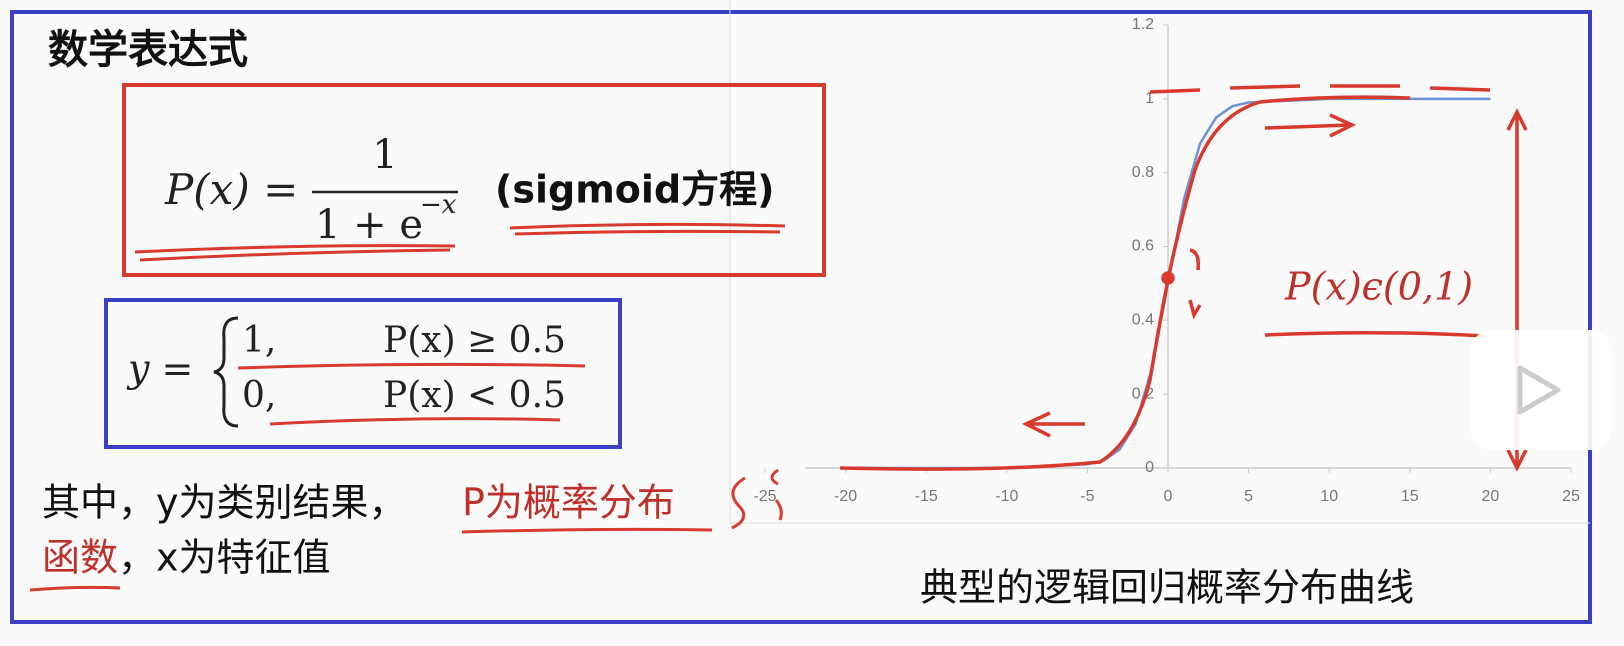 The image size is (1624, 646). What do you see at coordinates (1149, 467) in the screenshot?
I see `y-tick-label: 0` at bounding box center [1149, 467].